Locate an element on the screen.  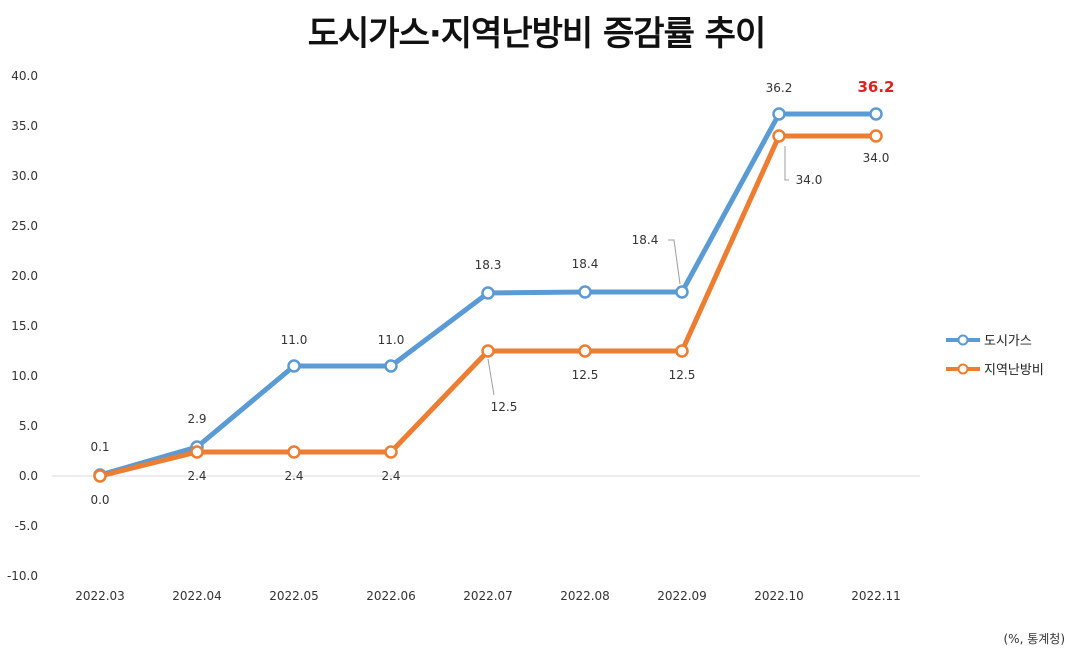
legend-marker-city-gas is located at coordinates (963, 340).